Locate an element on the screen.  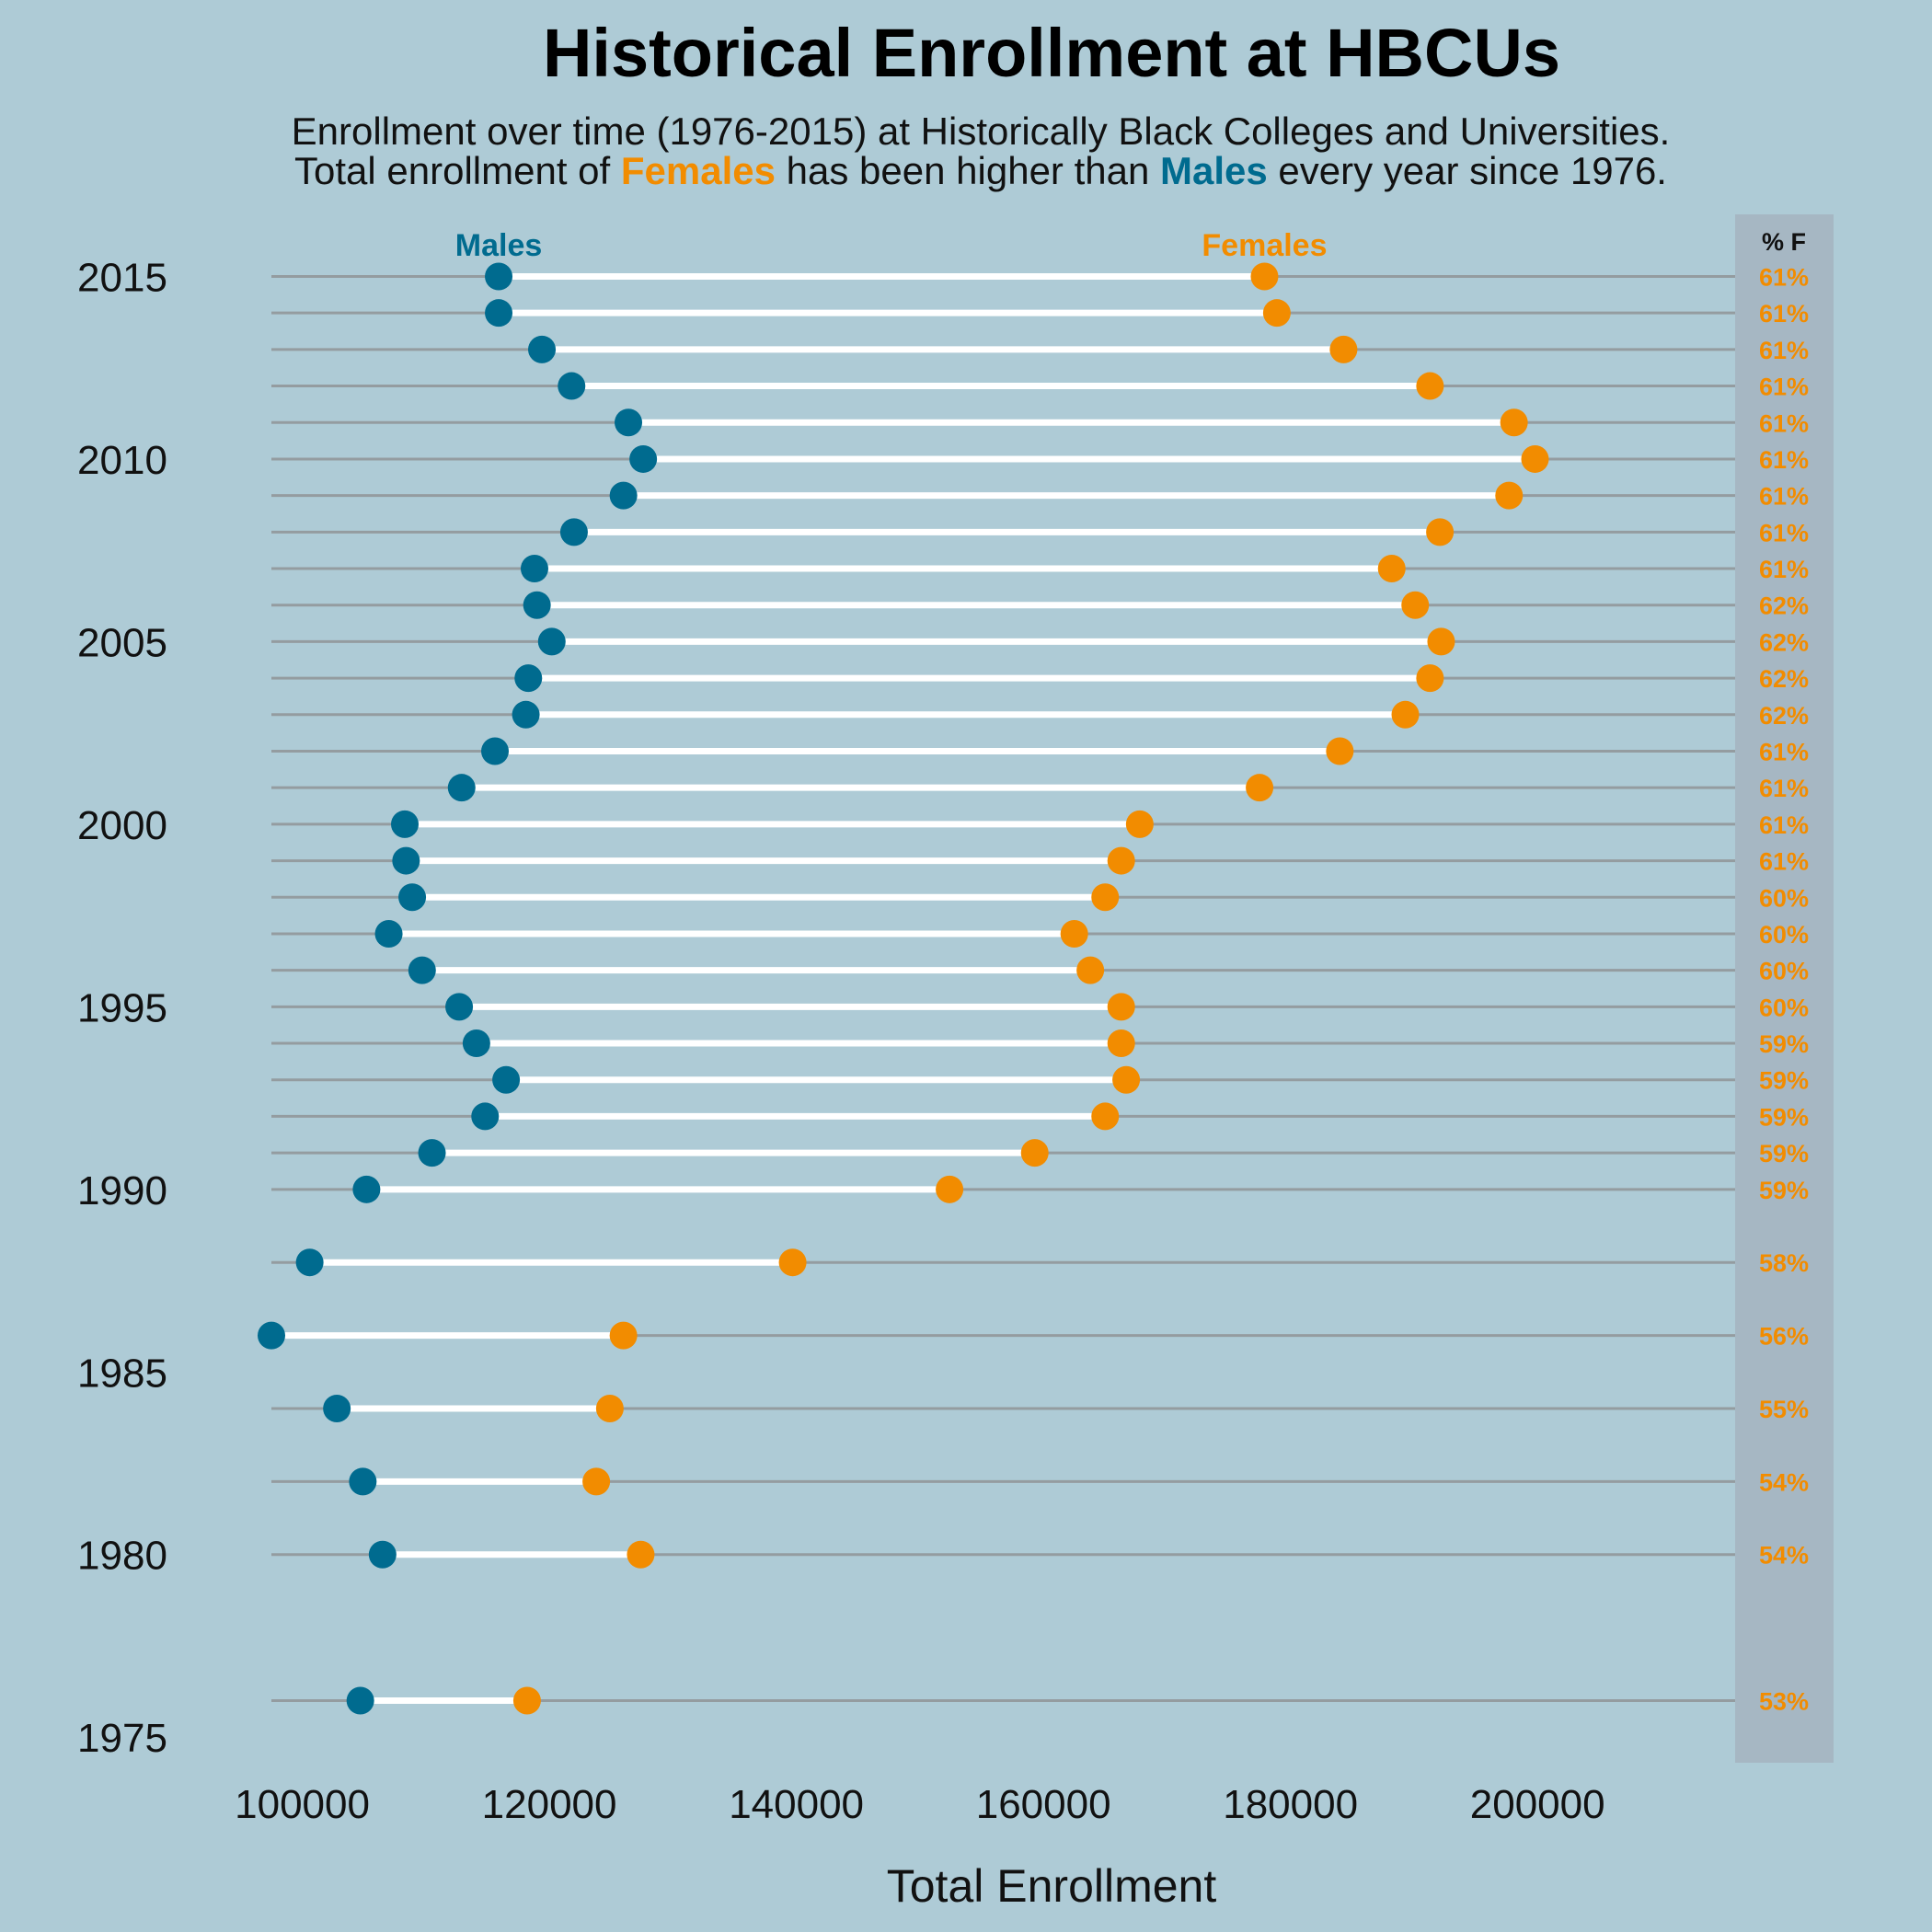
subtitle-part2: has been higher than is located at coordinates (968, 170).